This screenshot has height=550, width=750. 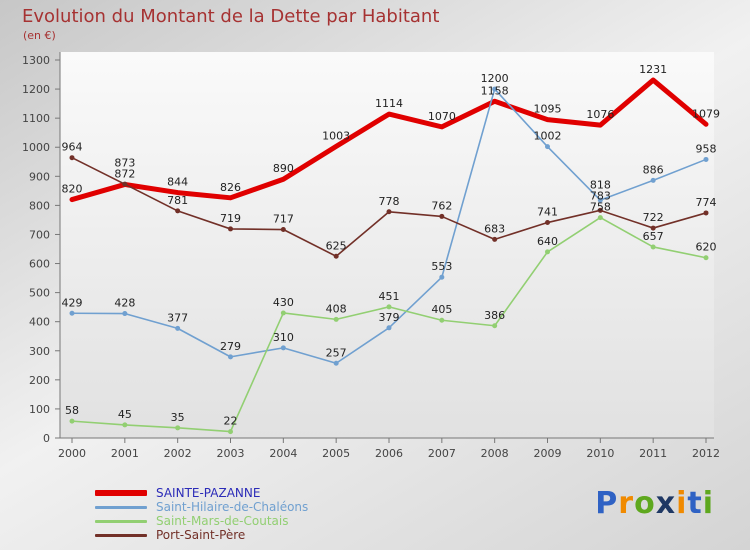 I want to click on data-label: 1003, so click(x=336, y=135).